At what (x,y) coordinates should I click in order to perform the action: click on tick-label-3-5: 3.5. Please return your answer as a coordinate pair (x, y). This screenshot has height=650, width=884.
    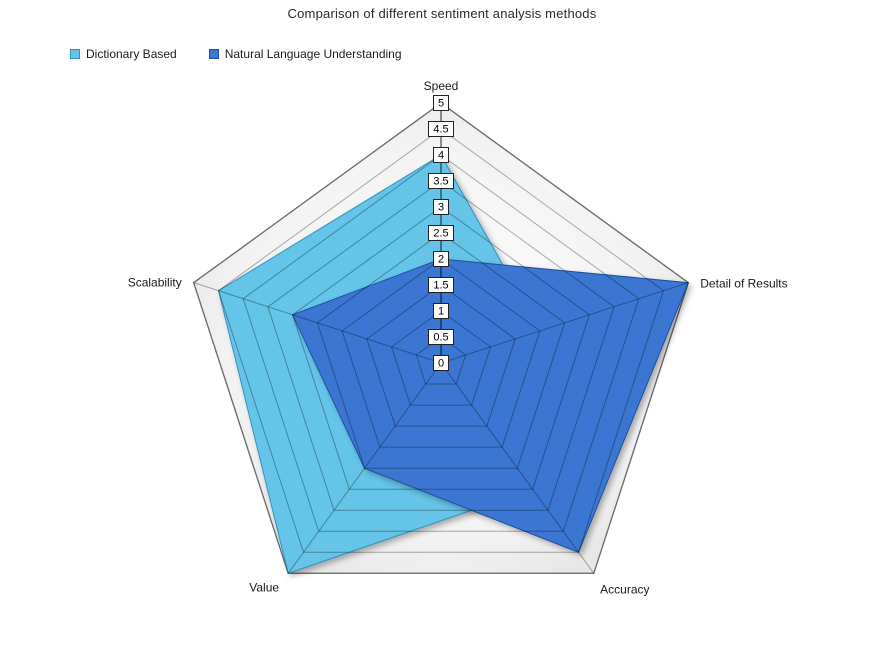
    Looking at the image, I should click on (440, 182).